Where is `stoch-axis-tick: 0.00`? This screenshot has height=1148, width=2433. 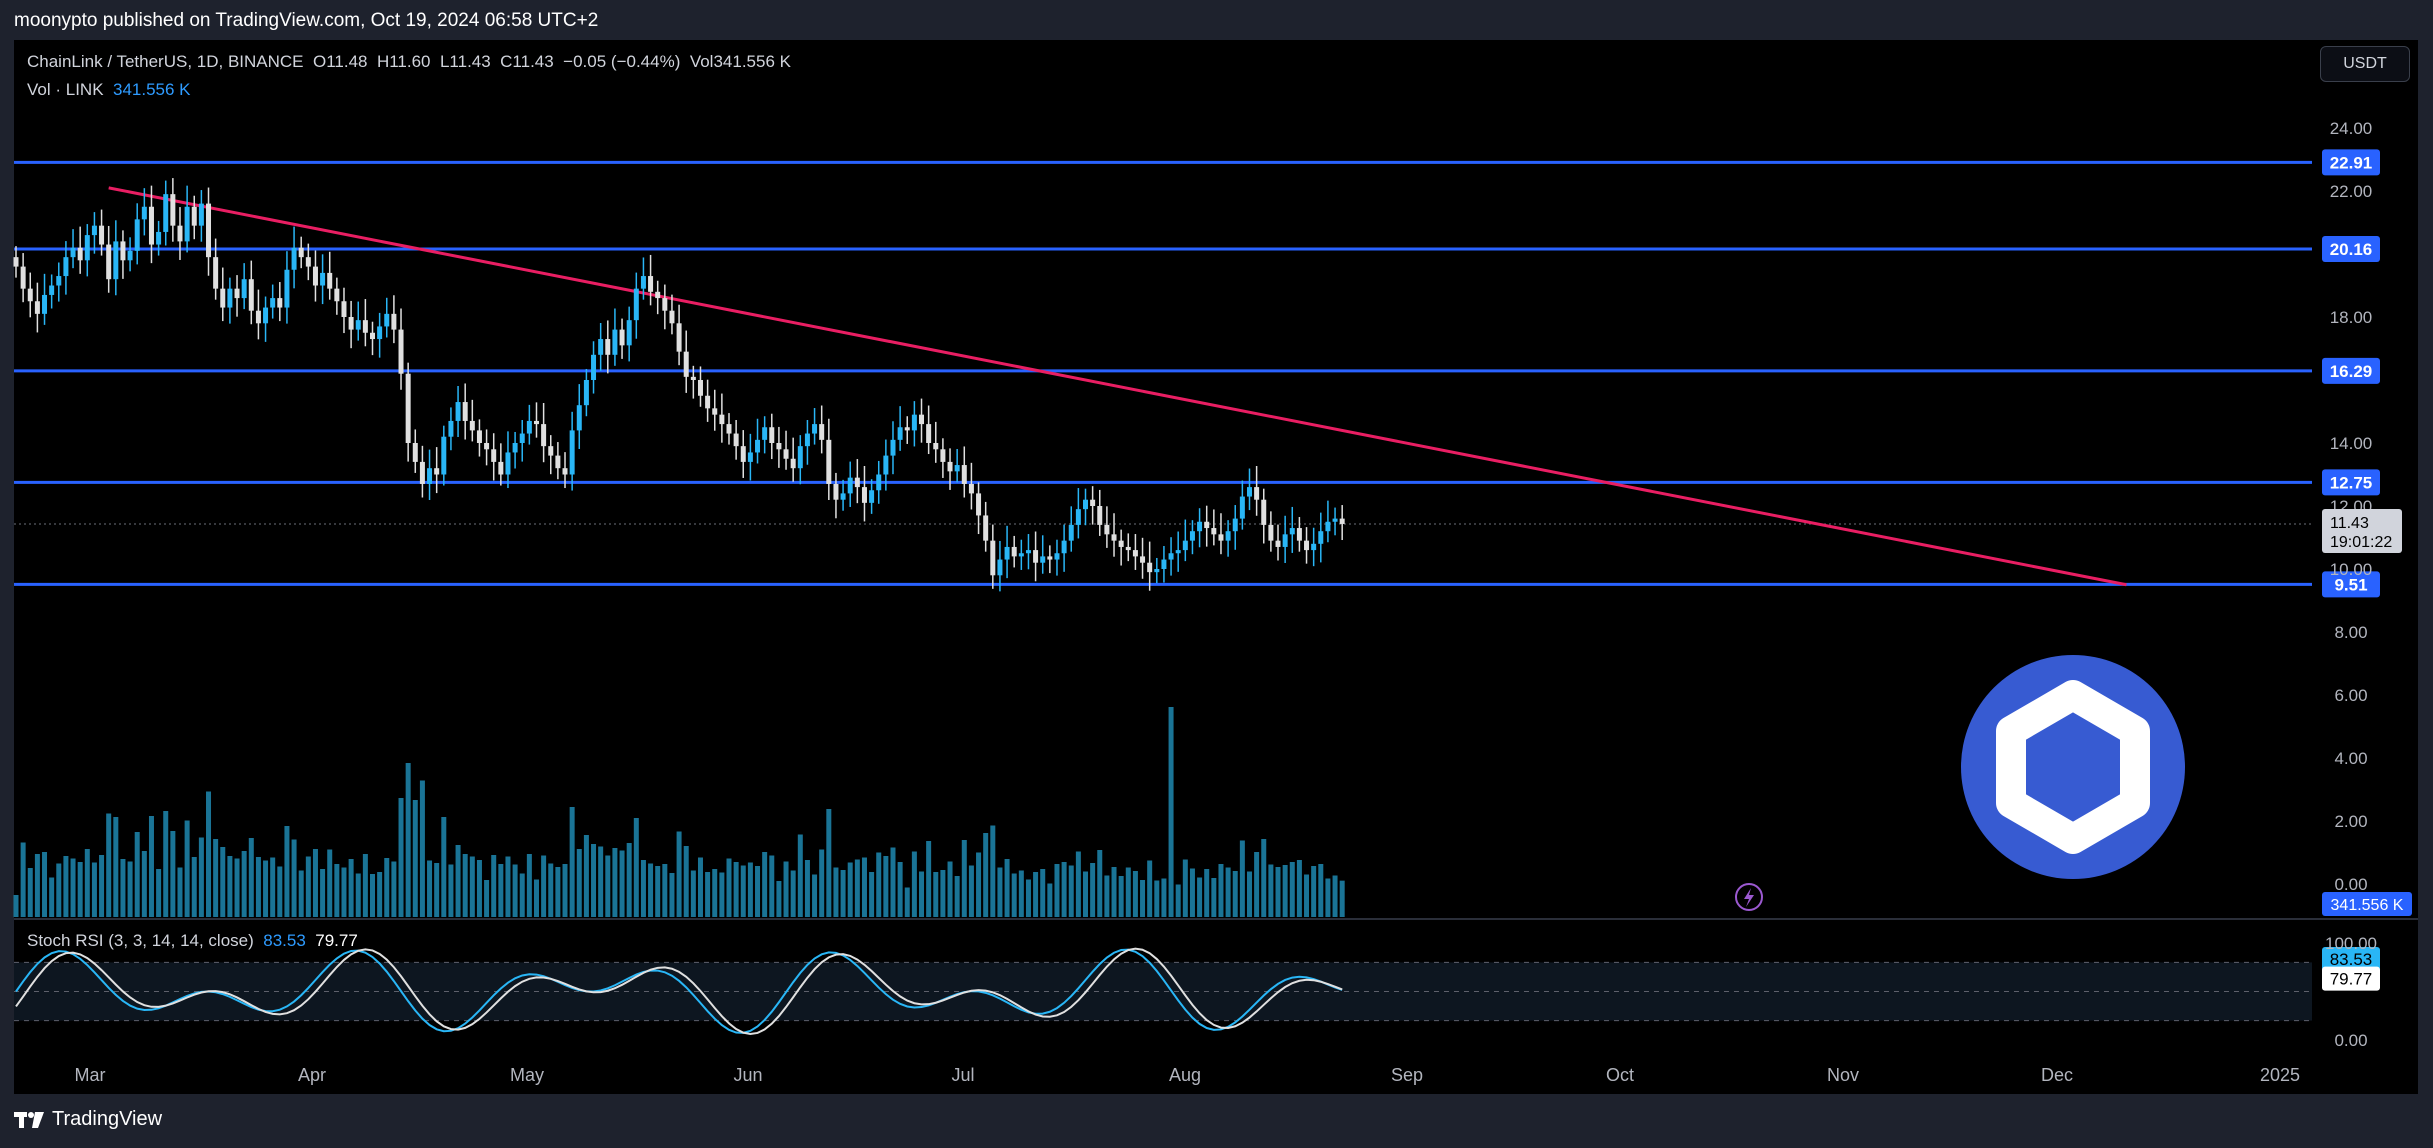
stoch-axis-tick: 0.00 is located at coordinates (2350, 1040).